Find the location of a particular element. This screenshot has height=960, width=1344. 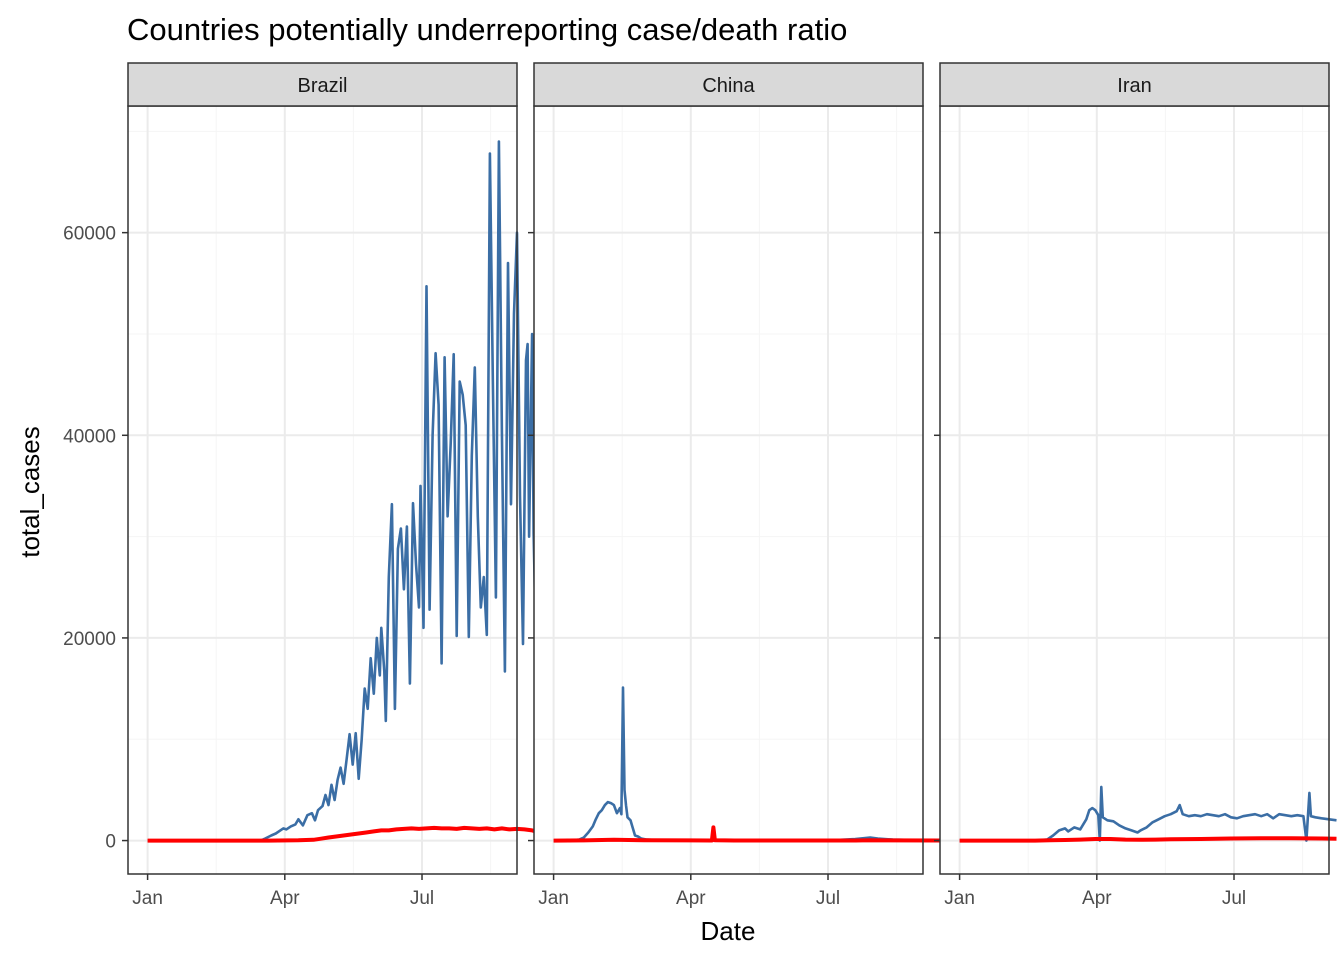

y-tick-label: 20000 is located at coordinates (89, 639).